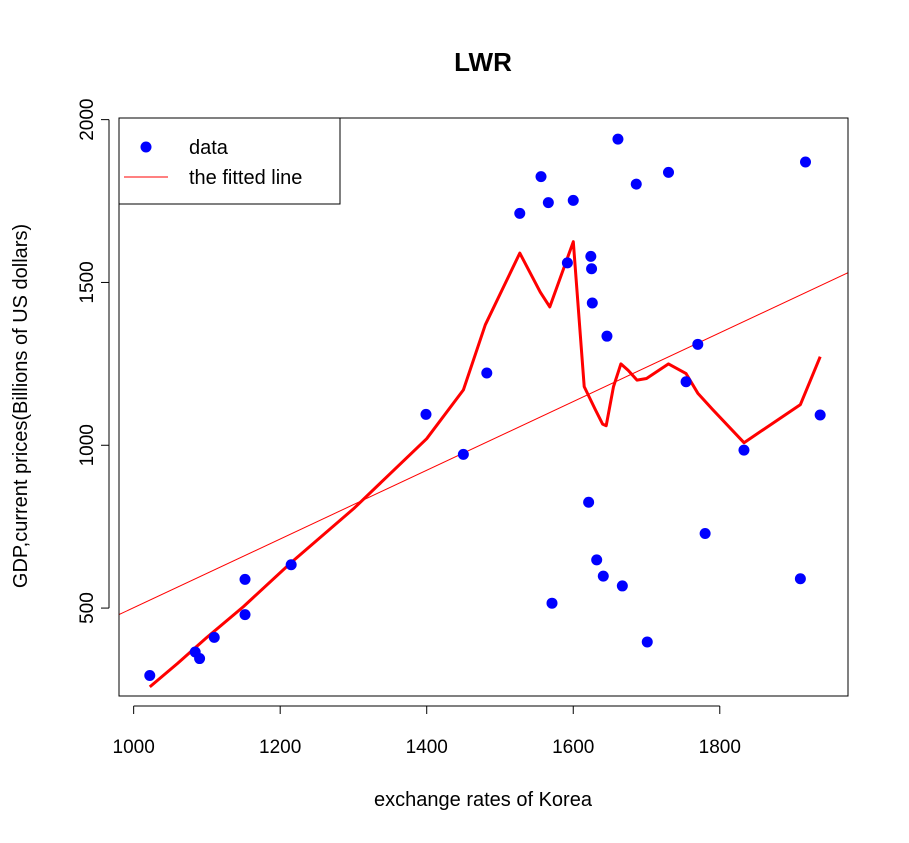 The image size is (909, 843). I want to click on chart-title: LWR, so click(483, 62).